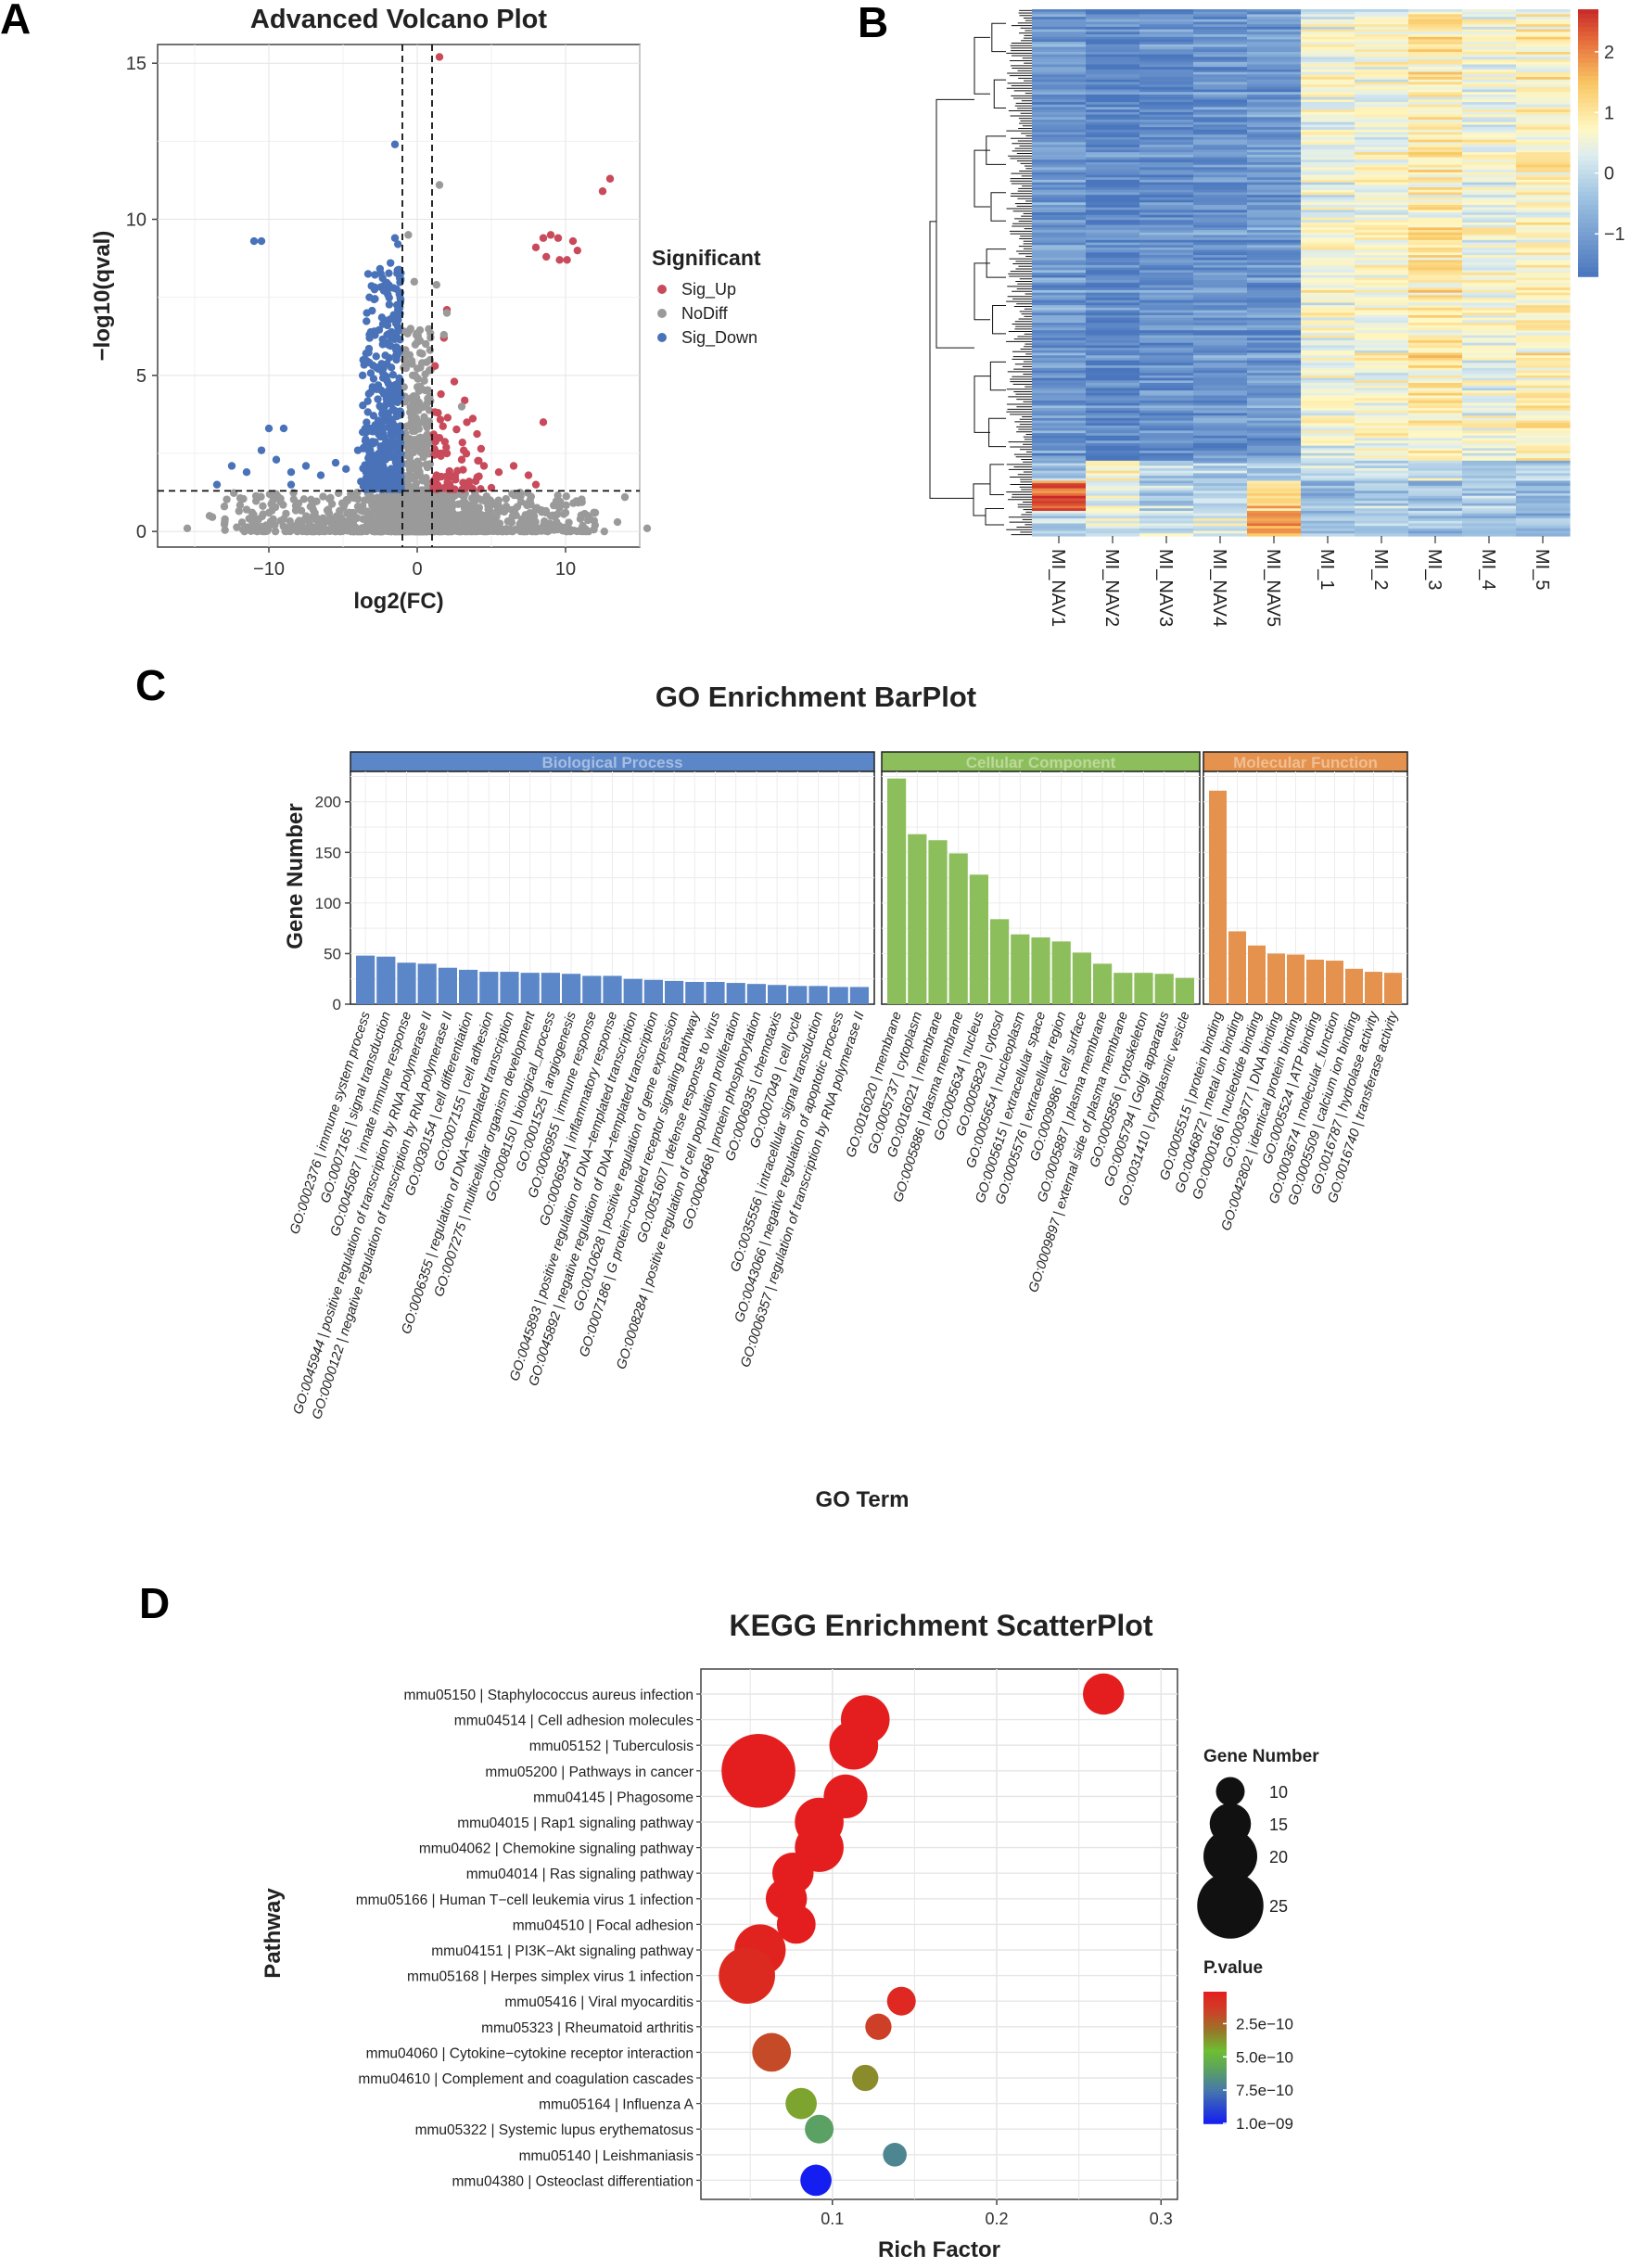 Image resolution: width=1629 pixels, height=2268 pixels. What do you see at coordinates (492, 487) in the screenshot?
I see `volcano-point-sig-up` at bounding box center [492, 487].